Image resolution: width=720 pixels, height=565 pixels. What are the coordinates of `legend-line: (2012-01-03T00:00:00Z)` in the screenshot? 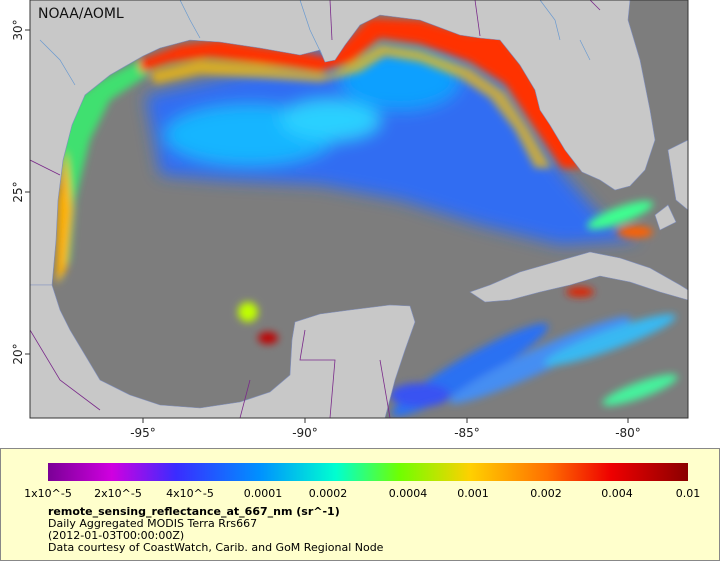 It's located at (116, 535).